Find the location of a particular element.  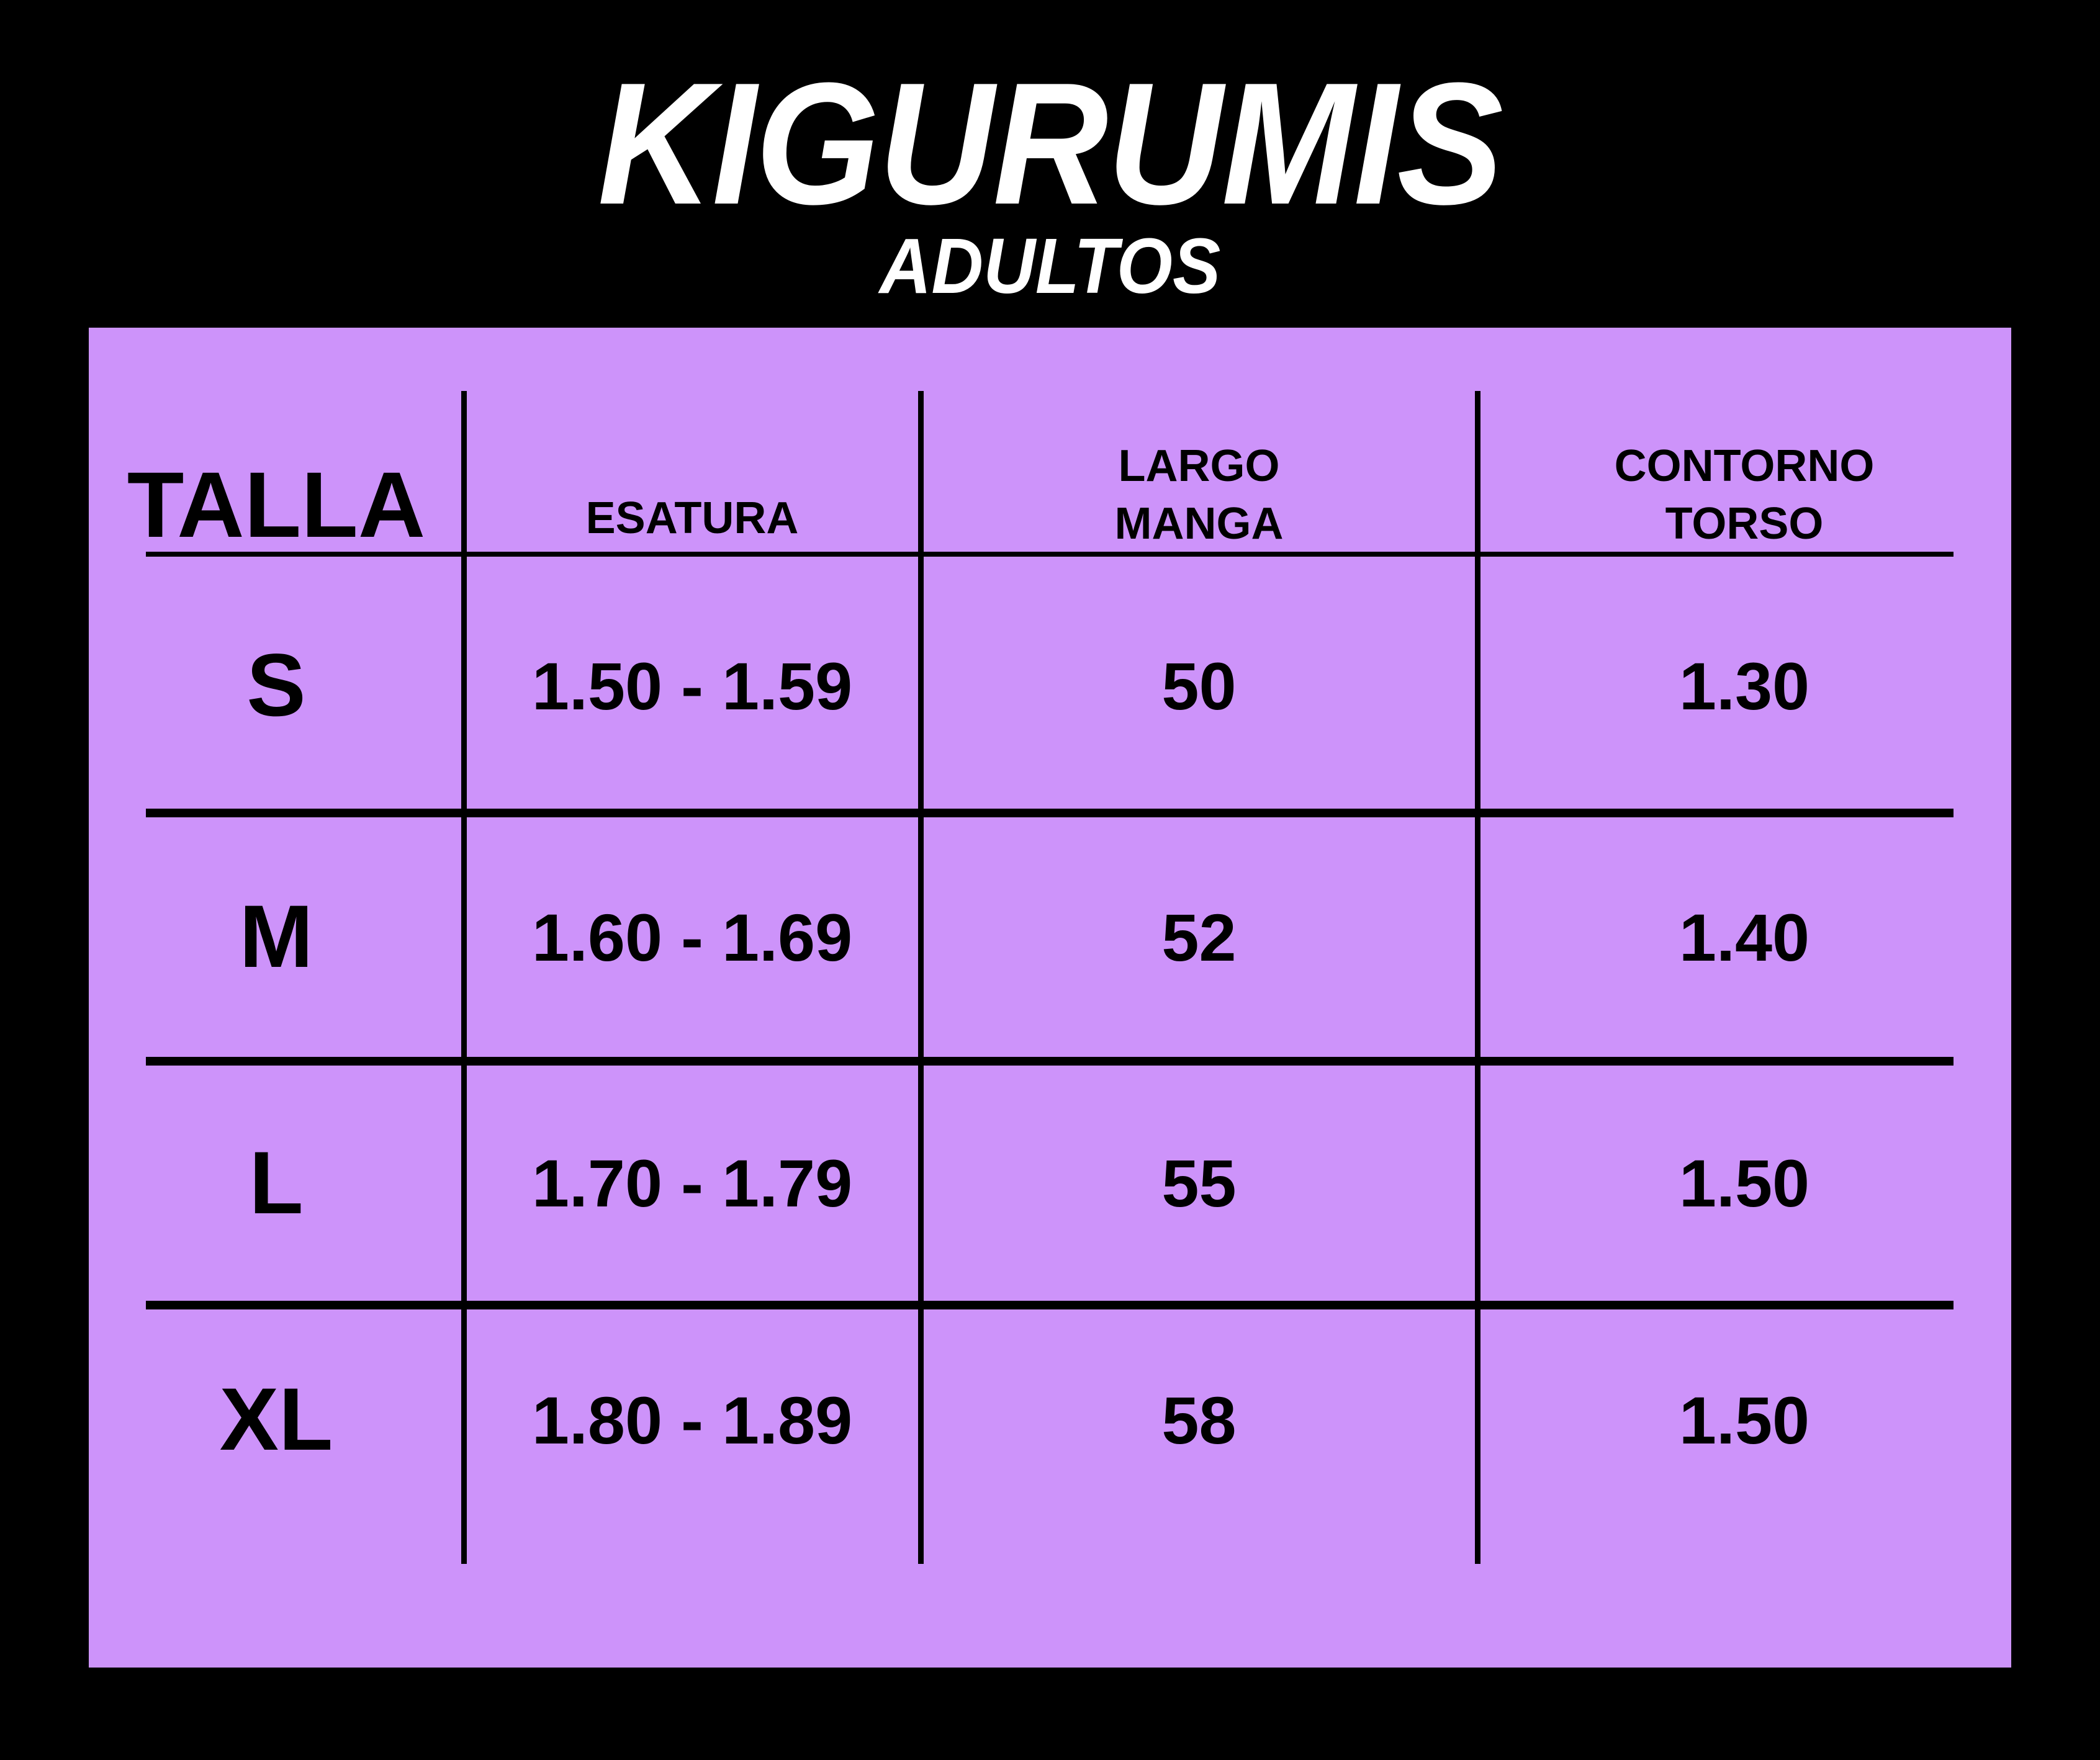

size-cell-l: L is located at coordinates (276, 1182).